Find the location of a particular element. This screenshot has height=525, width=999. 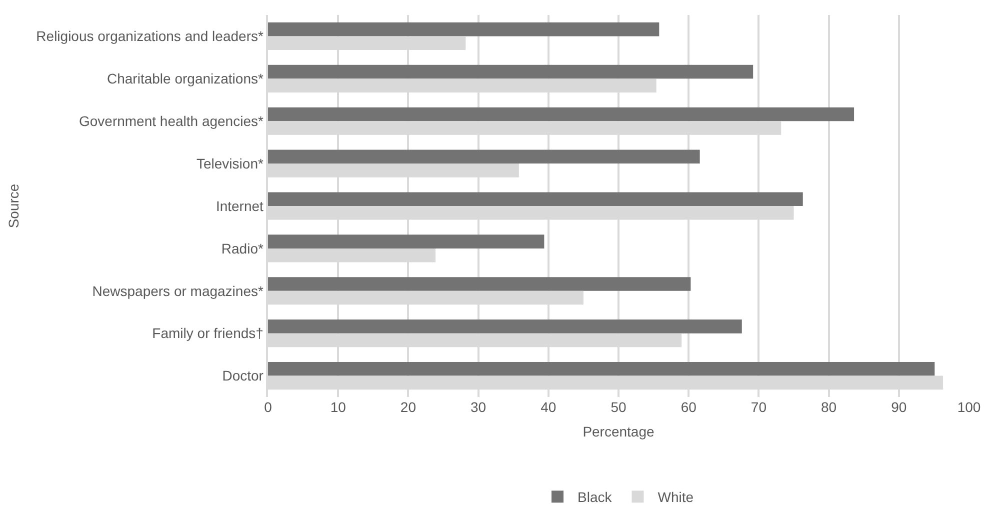

x-tick-label: 100 is located at coordinates (969, 407).